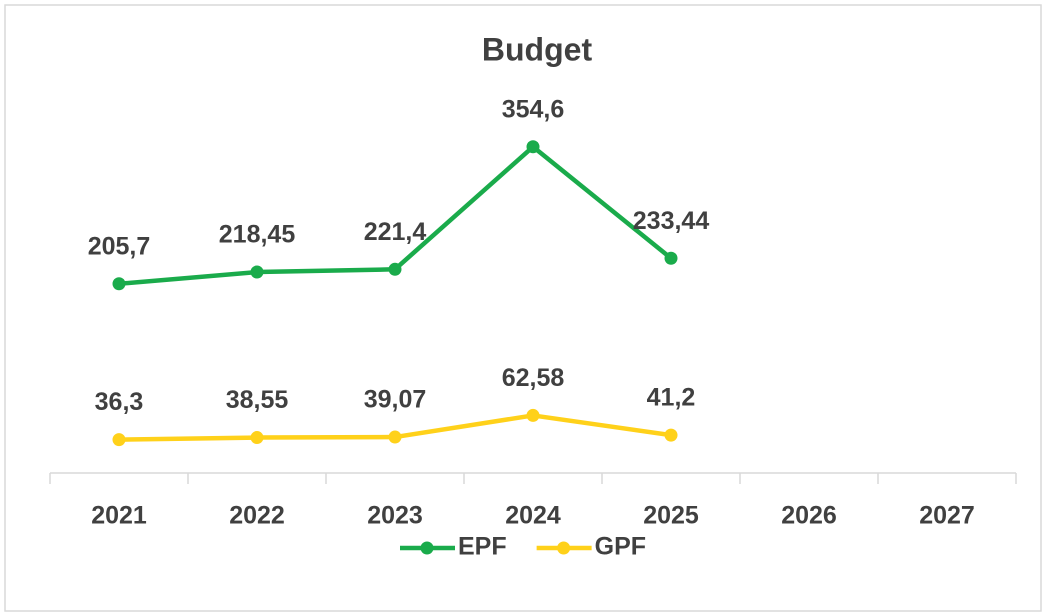 The height and width of the screenshot is (616, 1046). What do you see at coordinates (809, 516) in the screenshot?
I see `x-tick-label: 2026` at bounding box center [809, 516].